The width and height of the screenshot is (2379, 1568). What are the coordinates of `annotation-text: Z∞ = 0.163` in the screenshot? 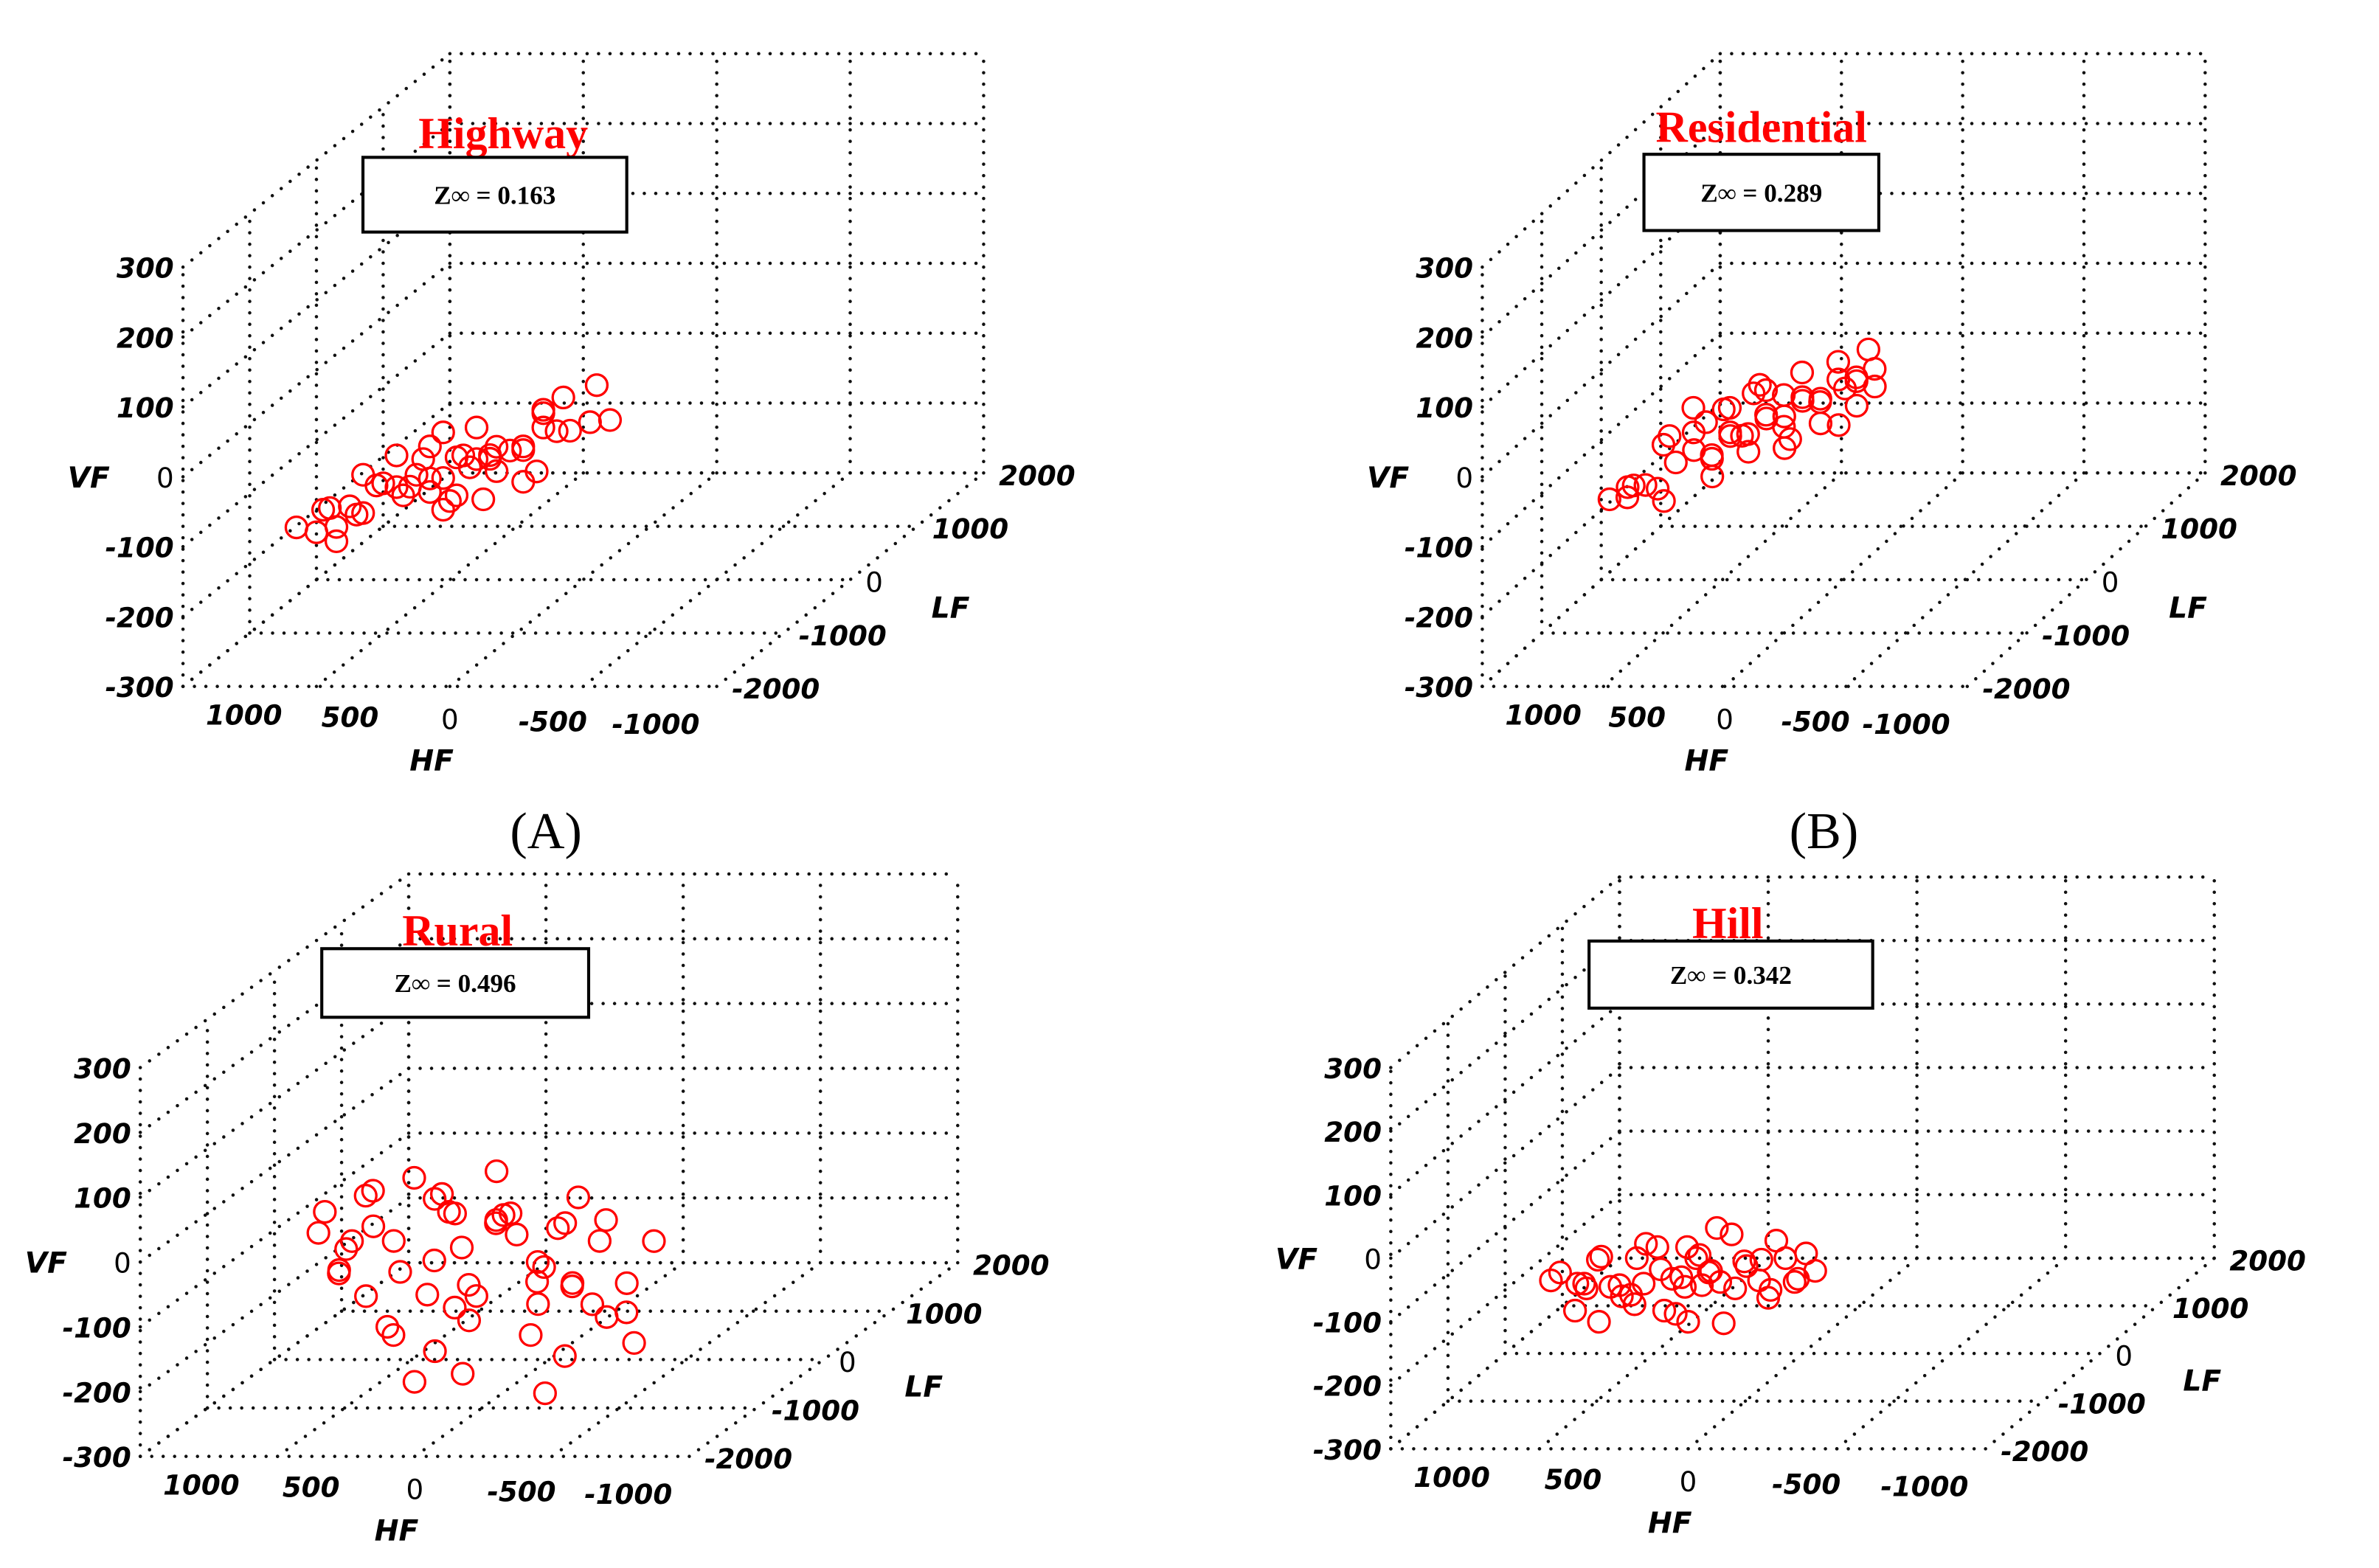 It's located at (494, 195).